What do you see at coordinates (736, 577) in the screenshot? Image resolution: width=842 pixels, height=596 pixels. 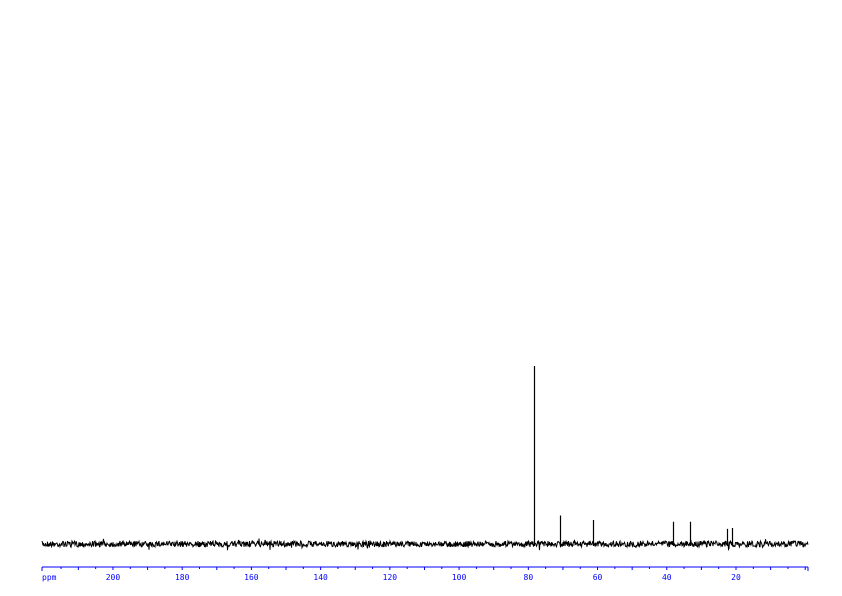 I see `x-tick-label: 20` at bounding box center [736, 577].